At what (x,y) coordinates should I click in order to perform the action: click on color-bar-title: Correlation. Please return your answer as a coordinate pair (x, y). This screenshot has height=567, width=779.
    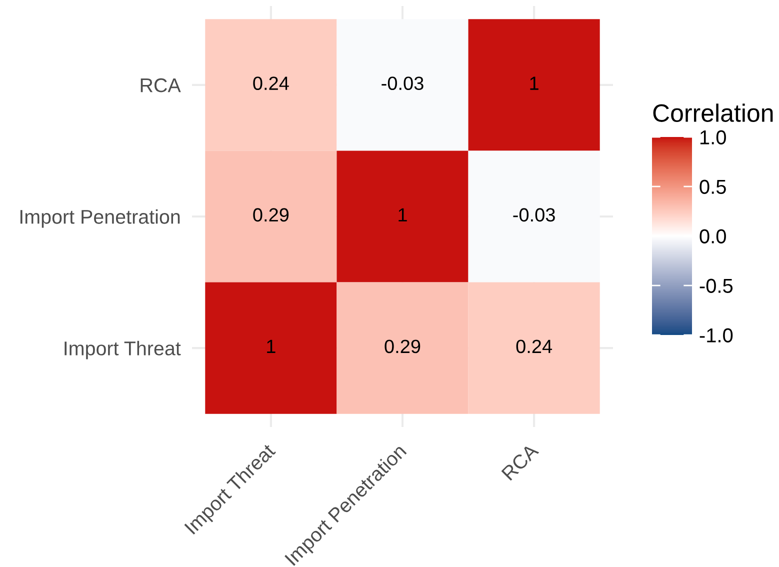
    Looking at the image, I should click on (713, 113).